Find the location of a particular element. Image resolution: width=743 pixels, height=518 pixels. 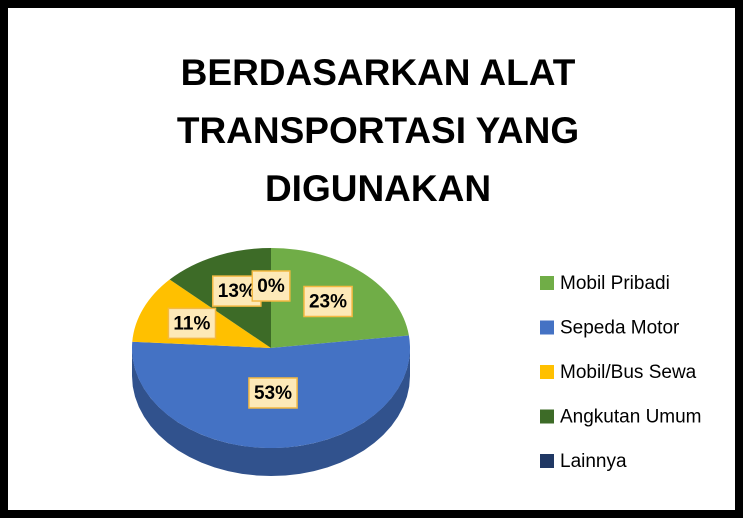

data-label-text: 23% is located at coordinates (328, 302).